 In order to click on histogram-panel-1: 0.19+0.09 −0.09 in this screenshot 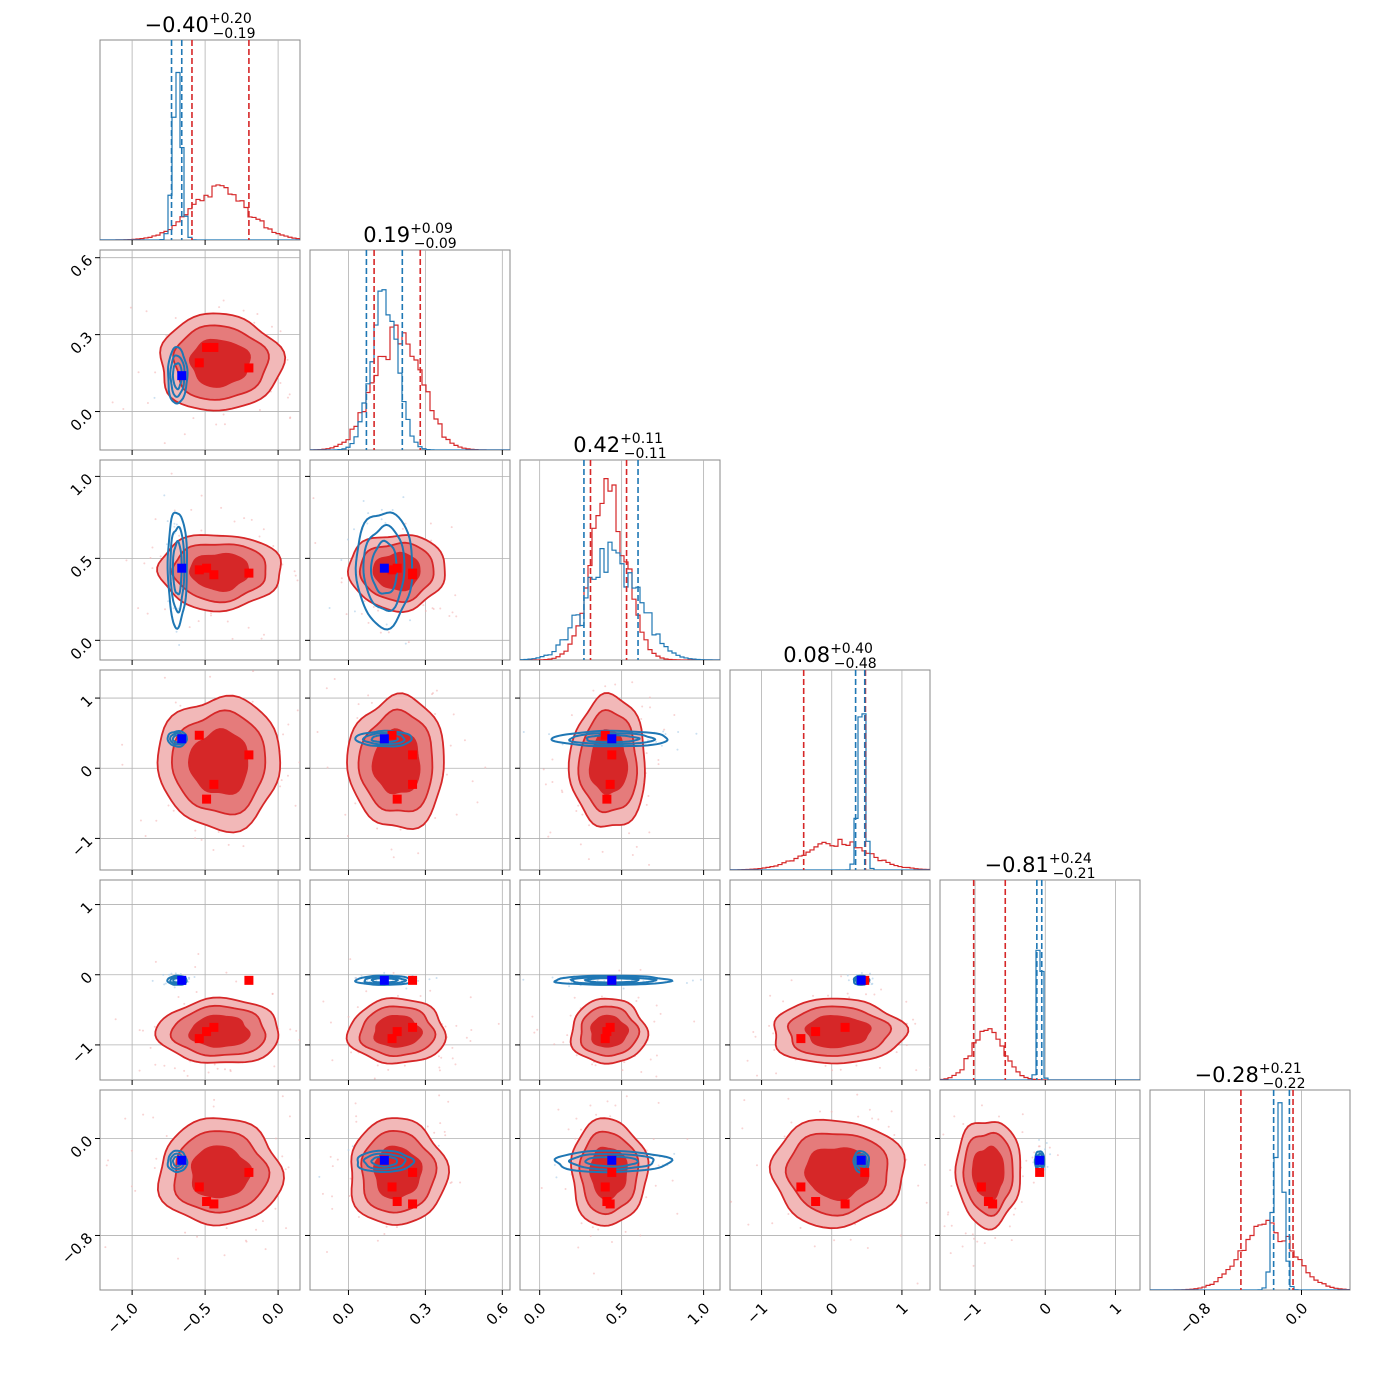, I will do `click(410, 338)`.